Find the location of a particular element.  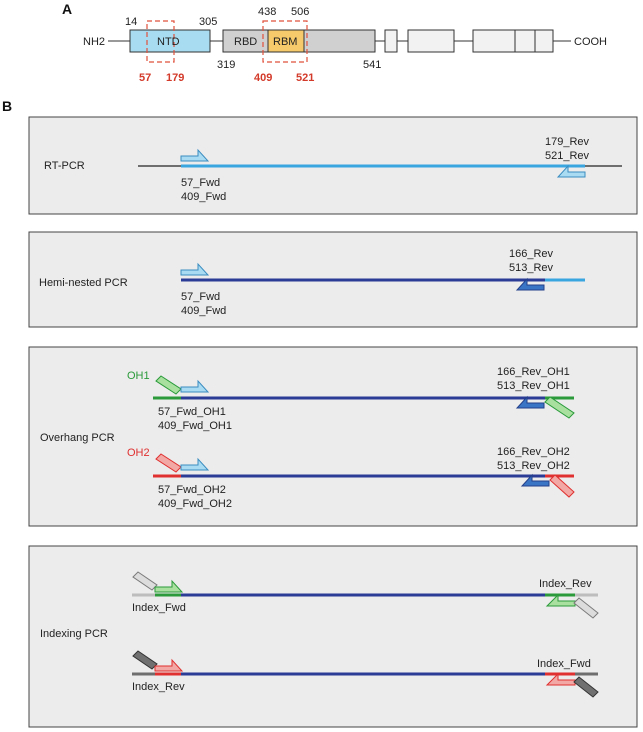

oh2-fwd-label-2: 409_Fwd_OH2 is located at coordinates (195, 504).